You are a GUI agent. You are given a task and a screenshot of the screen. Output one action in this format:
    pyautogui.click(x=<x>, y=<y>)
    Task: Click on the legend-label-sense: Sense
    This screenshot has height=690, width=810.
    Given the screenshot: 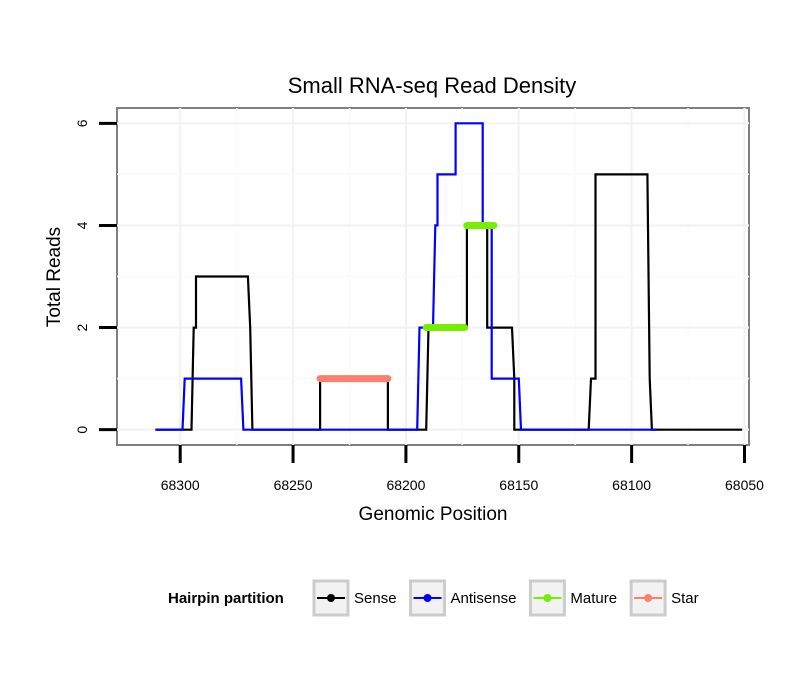 What is the action you would take?
    pyautogui.click(x=375, y=598)
    